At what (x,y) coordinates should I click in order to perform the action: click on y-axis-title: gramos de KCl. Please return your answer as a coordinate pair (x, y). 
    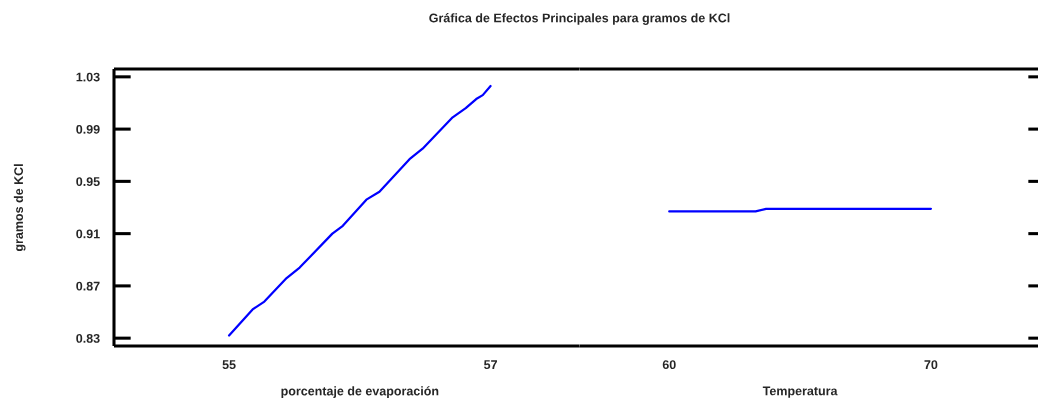
    Looking at the image, I should click on (19, 208).